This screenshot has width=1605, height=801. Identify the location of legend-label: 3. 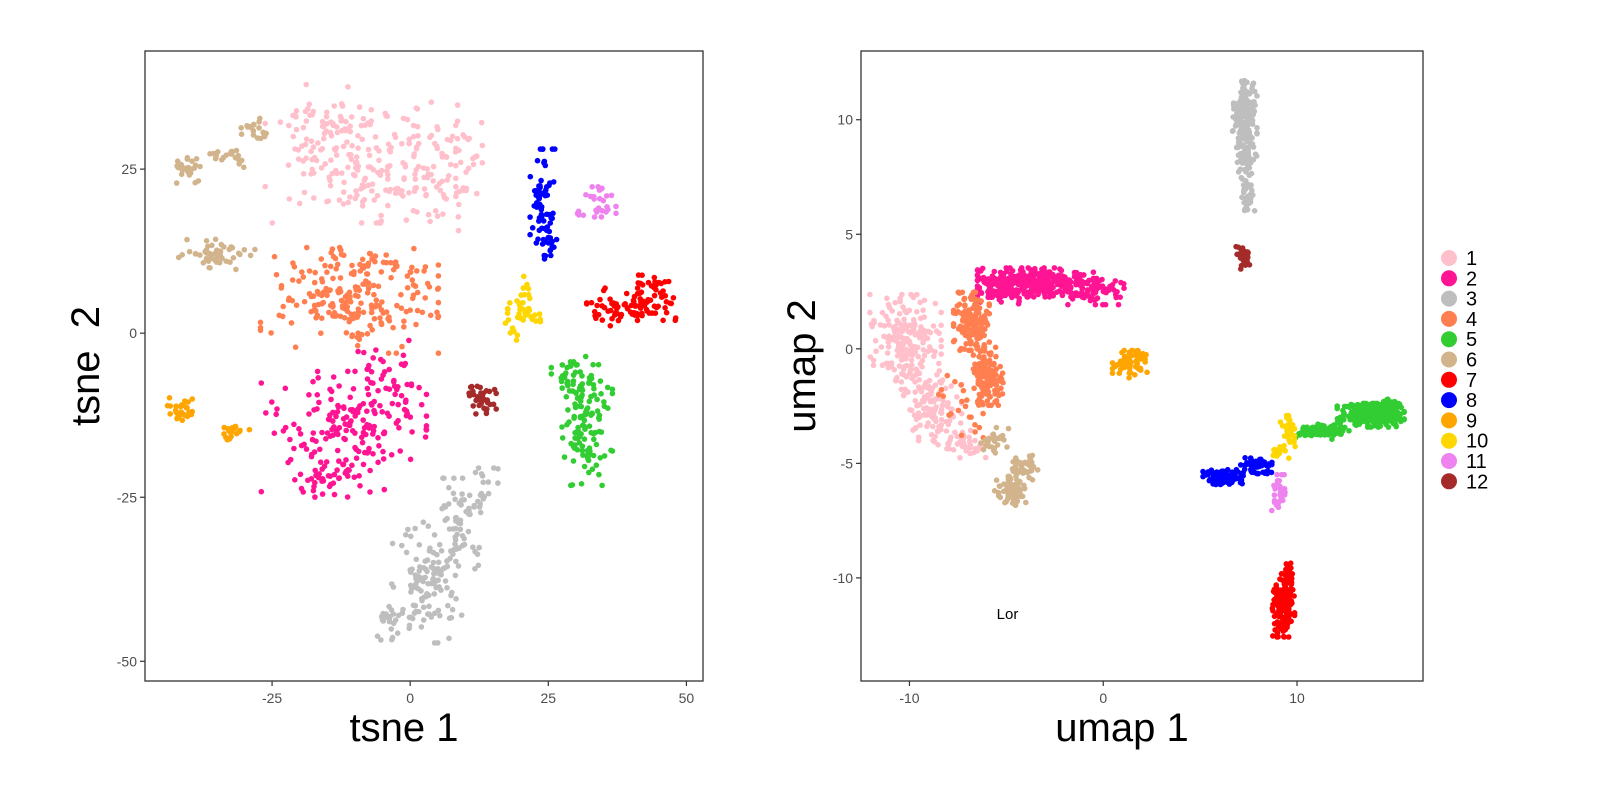
(1471, 300).